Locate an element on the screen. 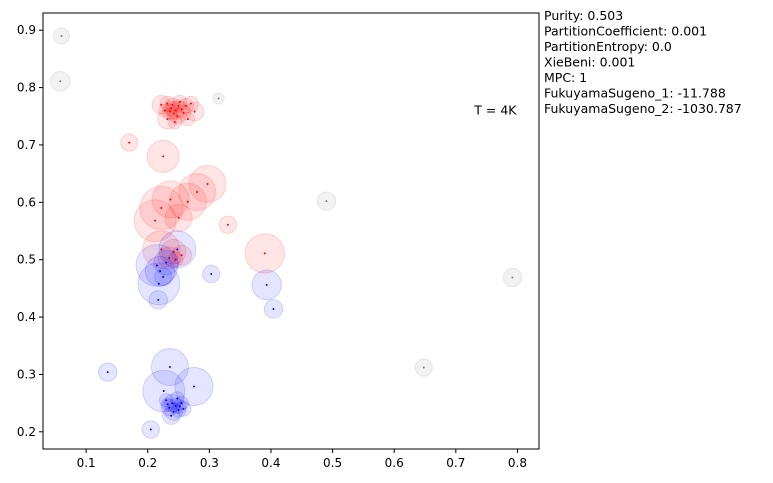  x-tick-label: 0.4 is located at coordinates (270, 463).